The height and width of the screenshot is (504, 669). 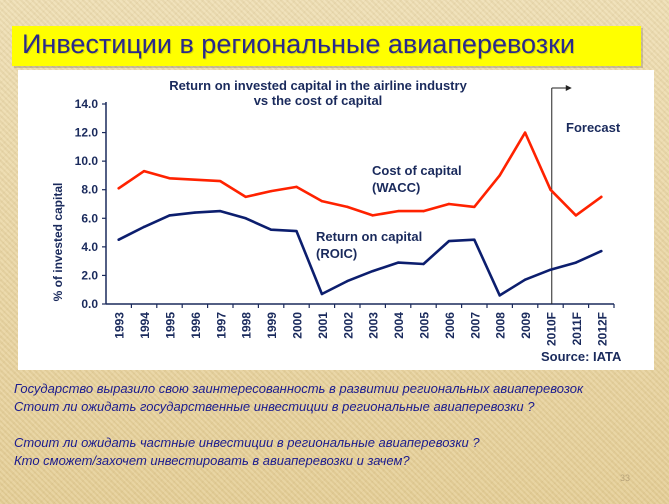 I want to click on roic-label-line1: Return on capital, so click(x=369, y=236).